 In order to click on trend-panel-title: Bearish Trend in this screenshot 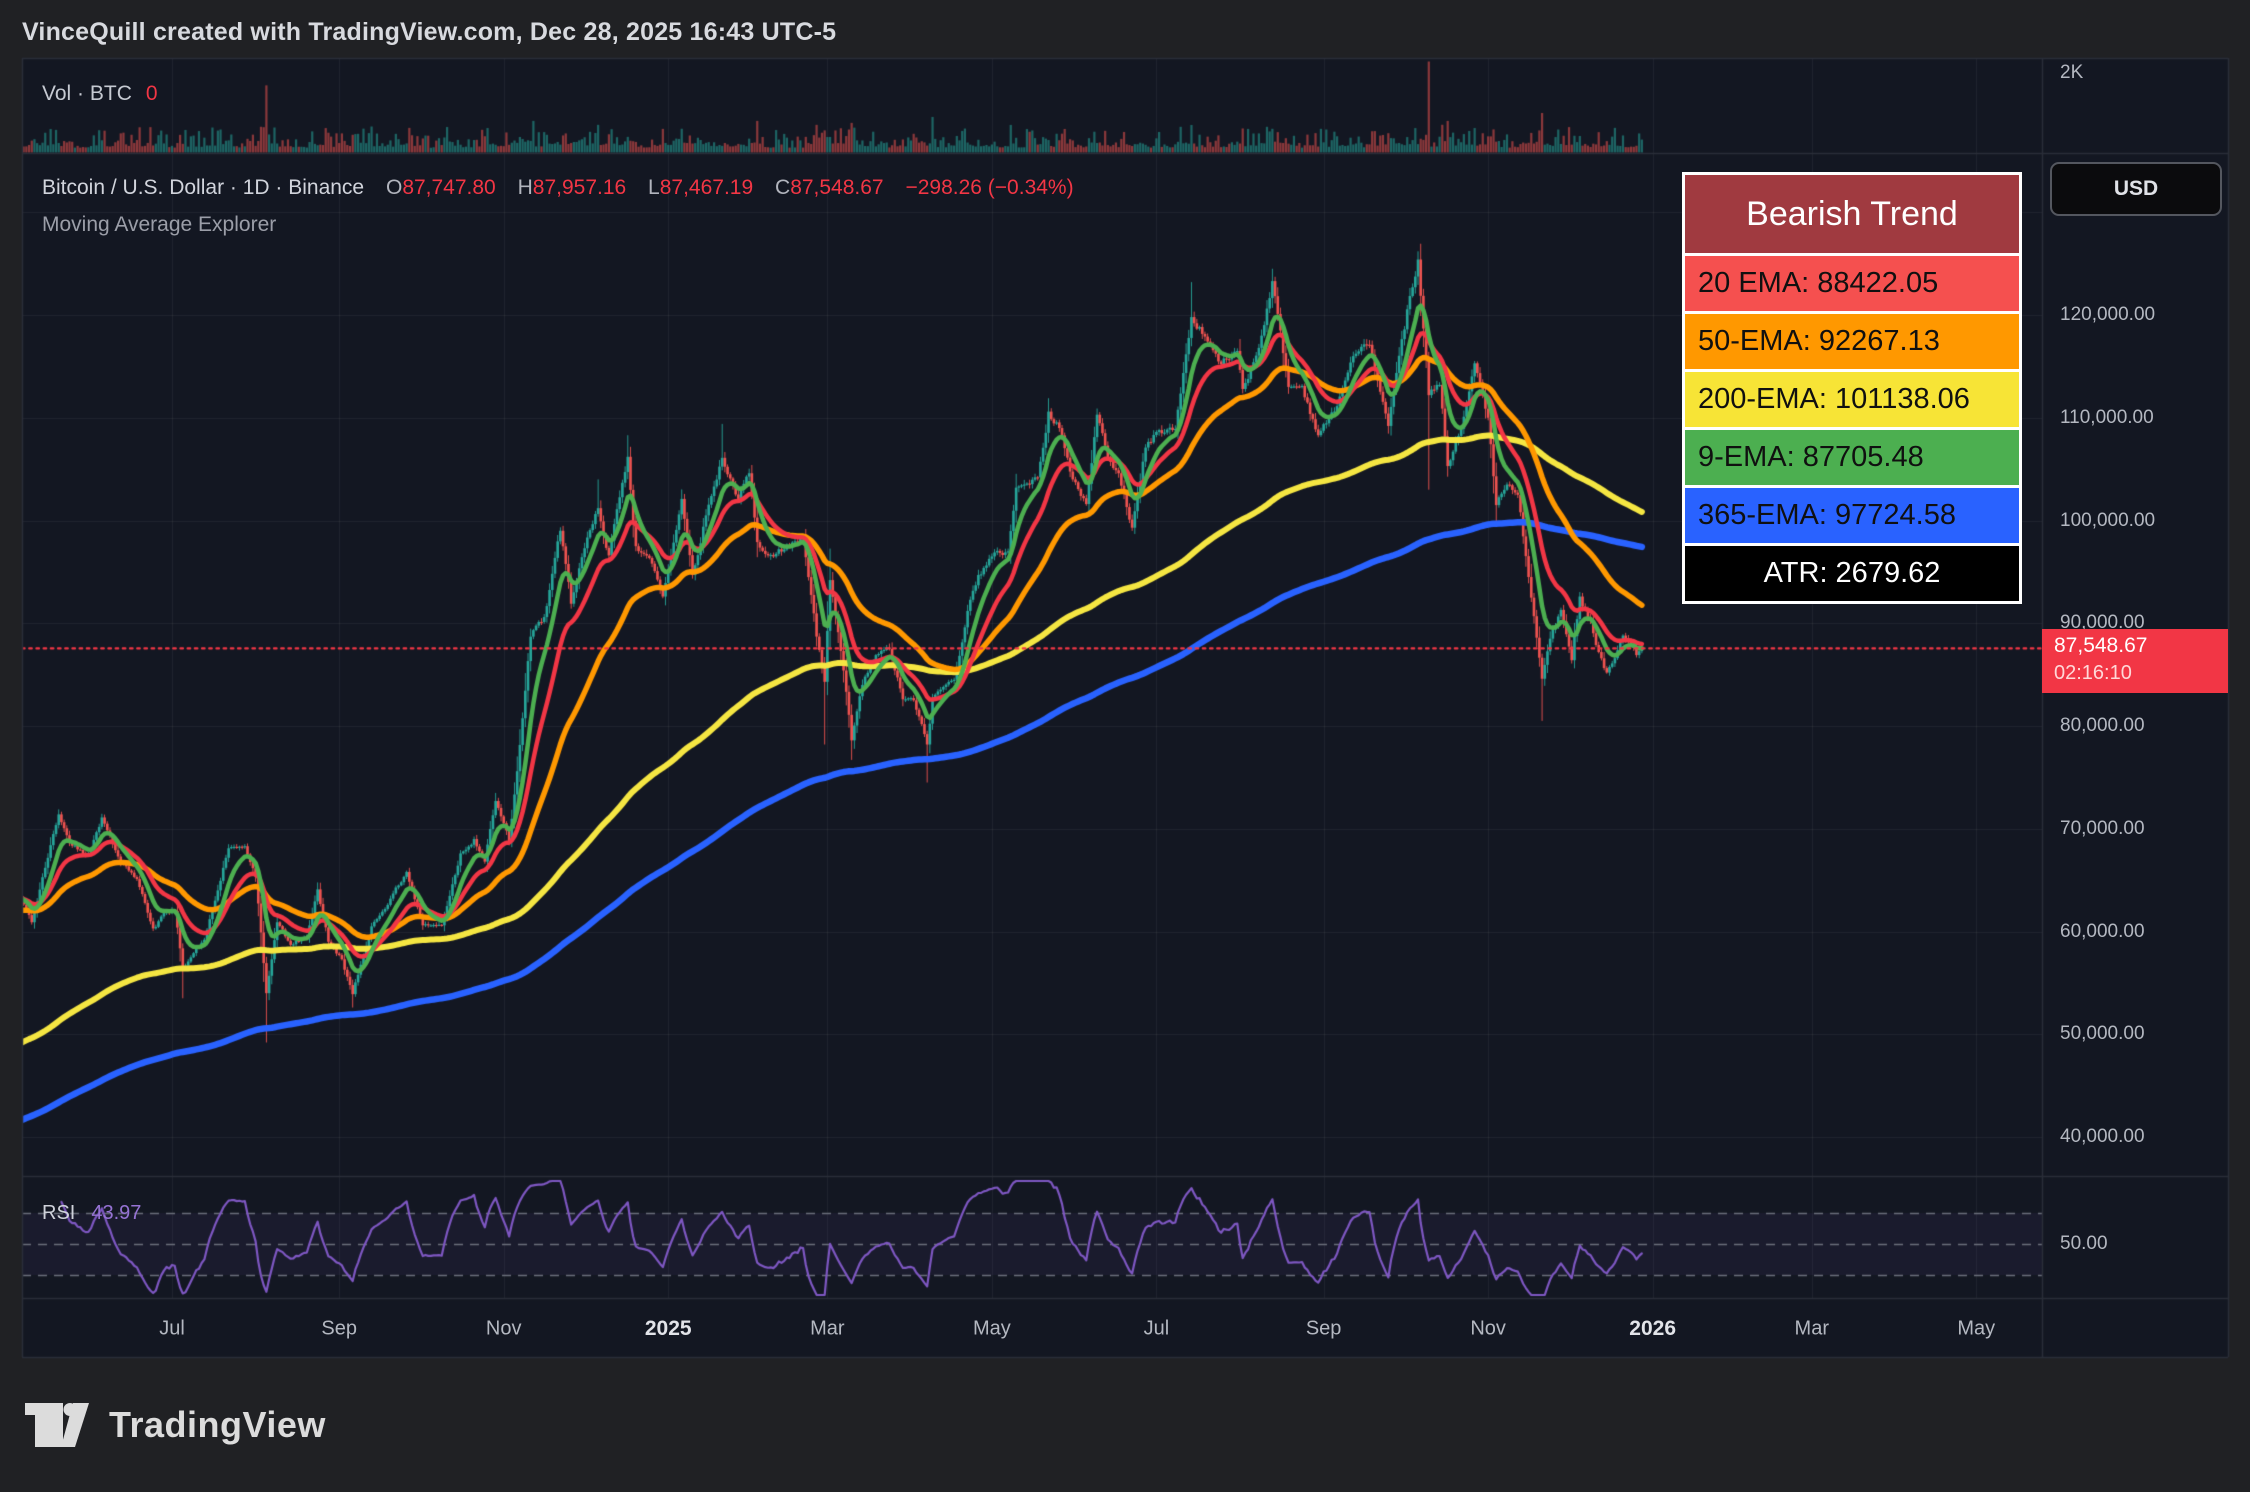, I will do `click(1852, 214)`.